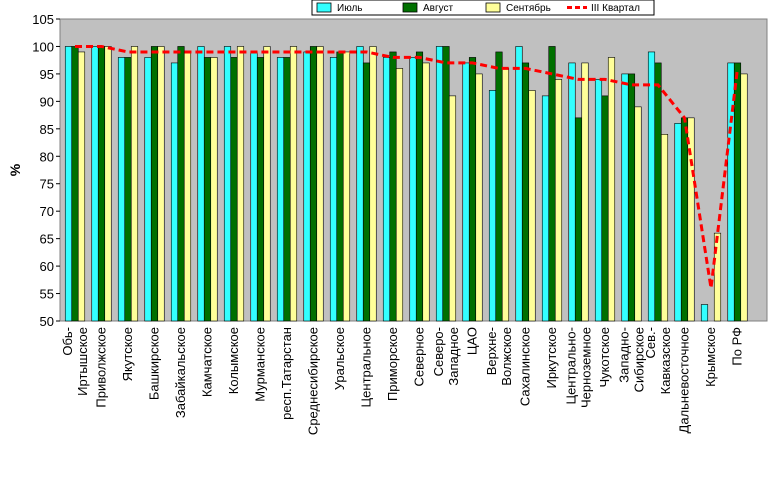 This screenshot has height=479, width=777. Describe the element at coordinates (519, 184) in the screenshot. I see `bar-Июль-17` at that location.